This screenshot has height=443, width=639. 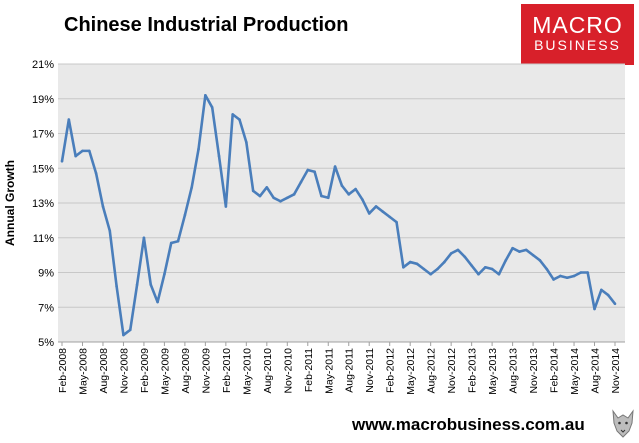 What do you see at coordinates (616, 371) in the screenshot?
I see `x-tick-label: Nov-2014` at bounding box center [616, 371].